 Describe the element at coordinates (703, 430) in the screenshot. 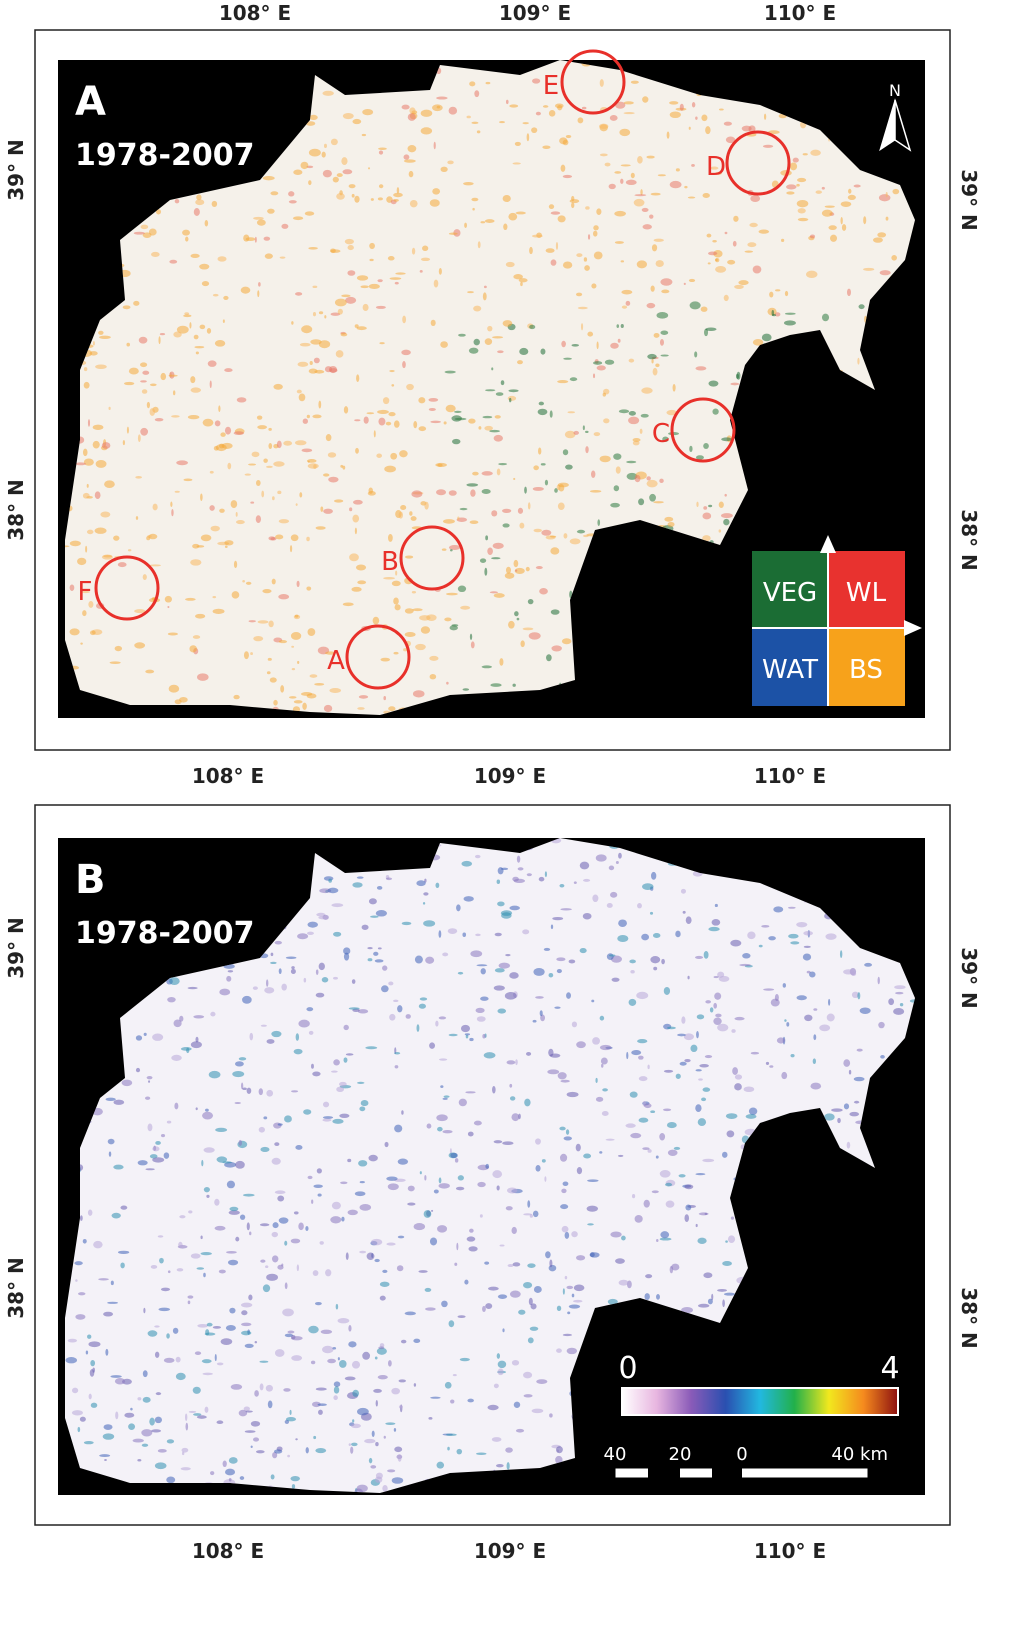

I see `site-circle` at that location.